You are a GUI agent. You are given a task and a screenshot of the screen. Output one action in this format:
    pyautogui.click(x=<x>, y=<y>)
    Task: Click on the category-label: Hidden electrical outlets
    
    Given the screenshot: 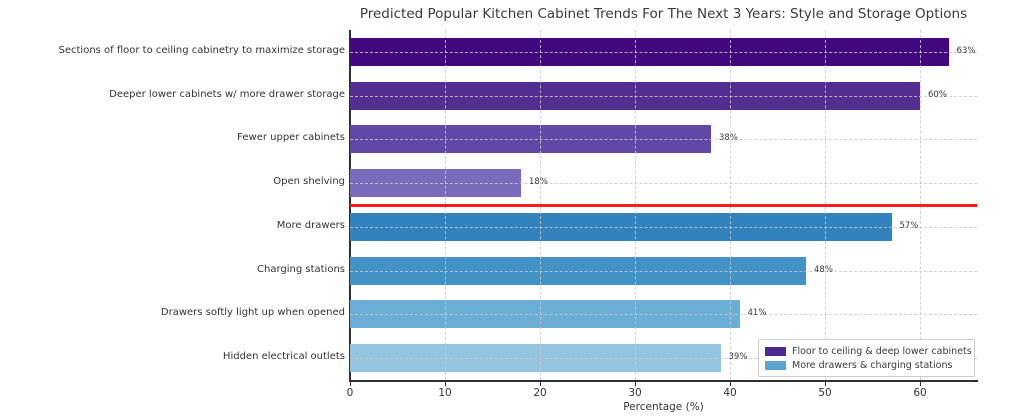 What is the action you would take?
    pyautogui.click(x=283, y=357)
    